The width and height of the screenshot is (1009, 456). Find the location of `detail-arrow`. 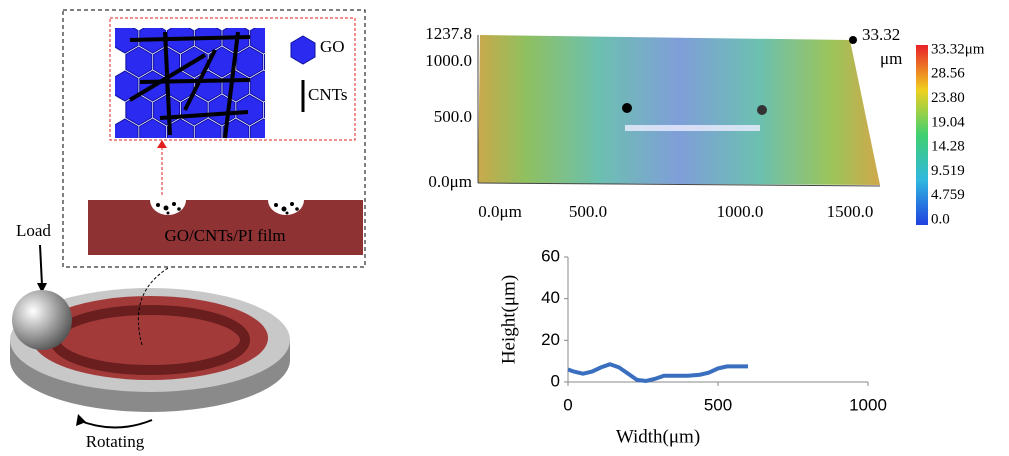

detail-arrow is located at coordinates (153, 306).